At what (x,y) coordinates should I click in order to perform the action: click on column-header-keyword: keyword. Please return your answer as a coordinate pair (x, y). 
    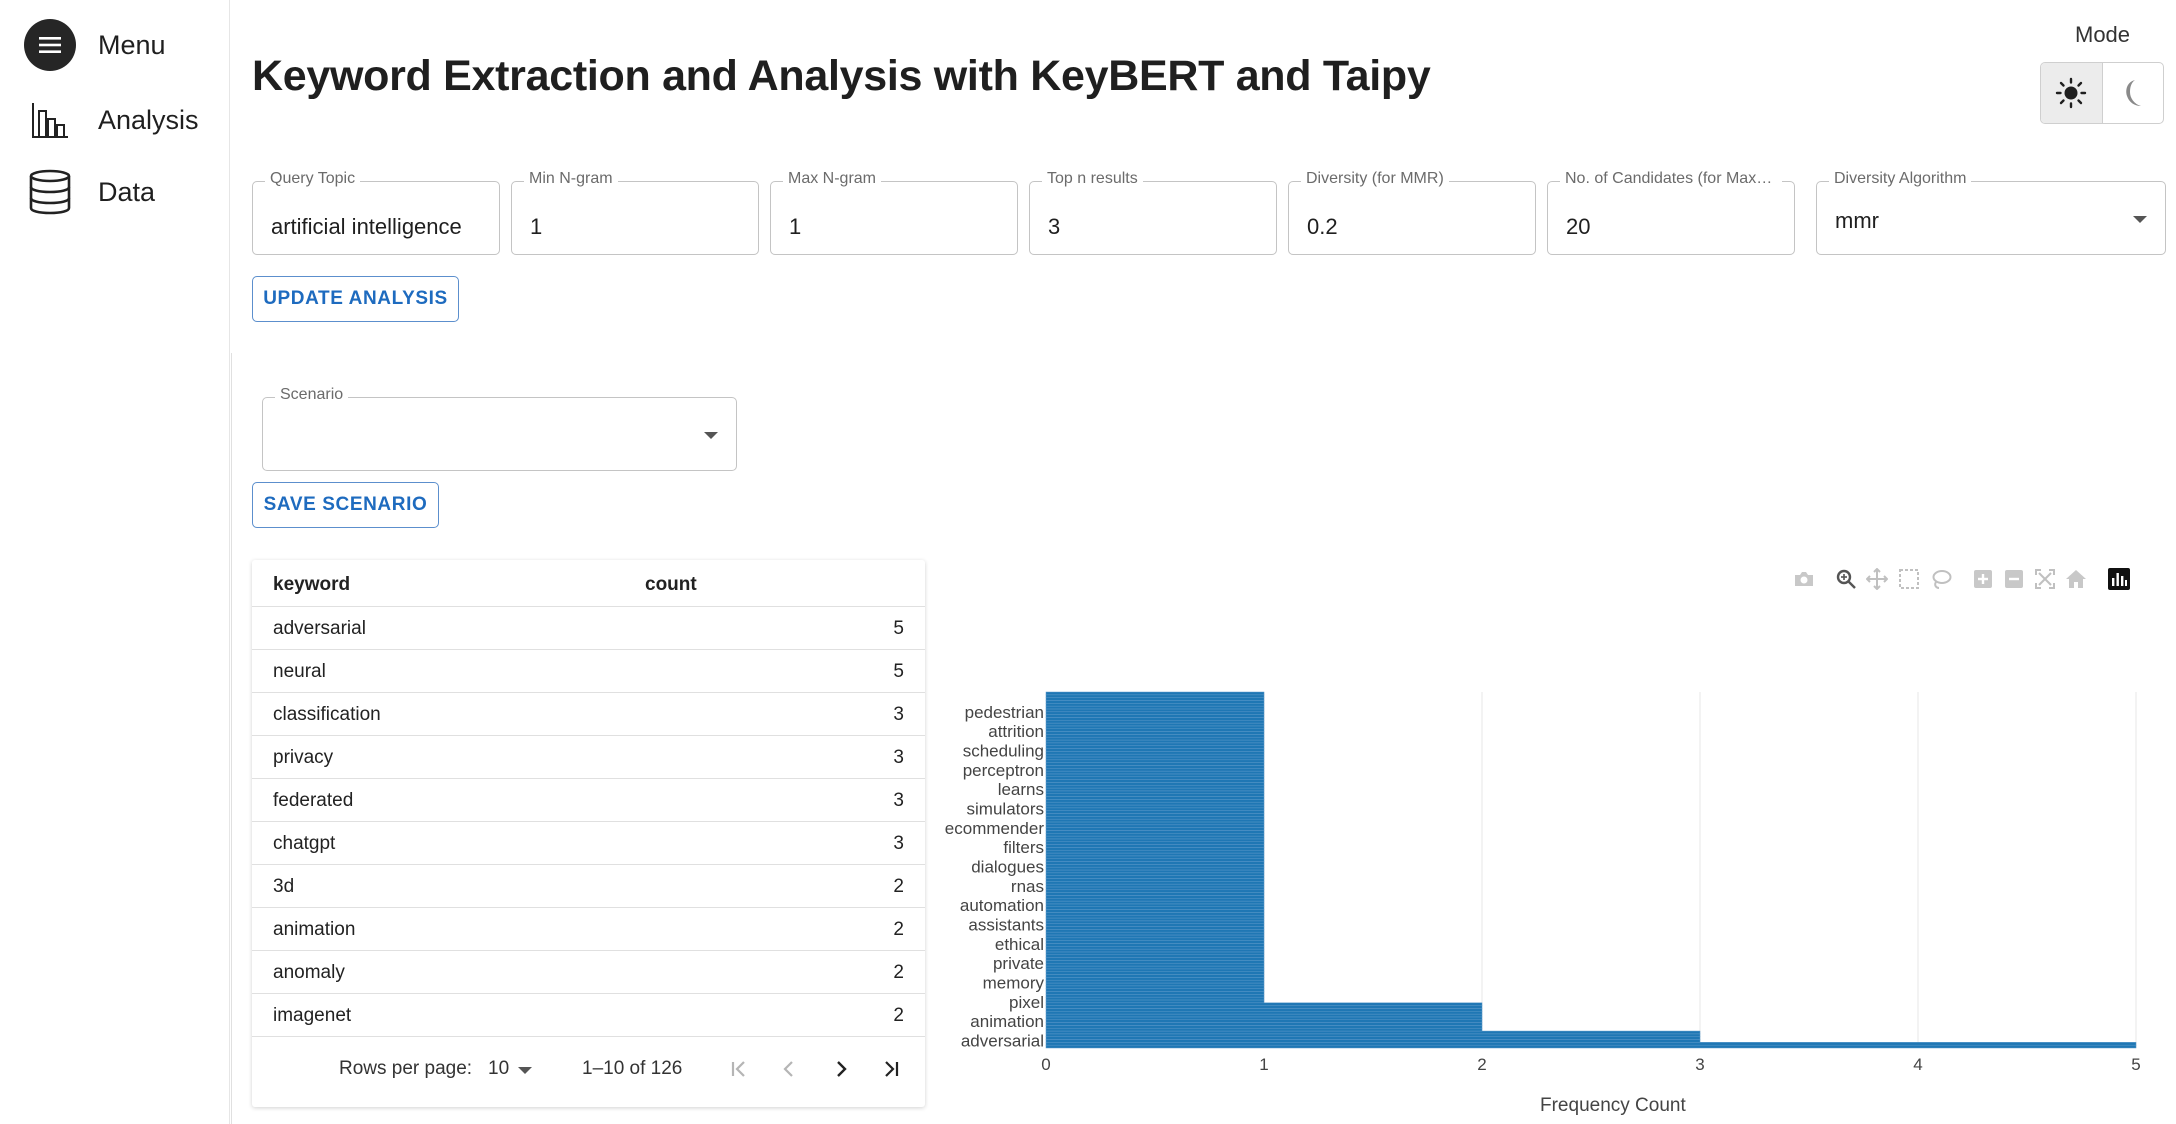
    Looking at the image, I should click on (312, 584).